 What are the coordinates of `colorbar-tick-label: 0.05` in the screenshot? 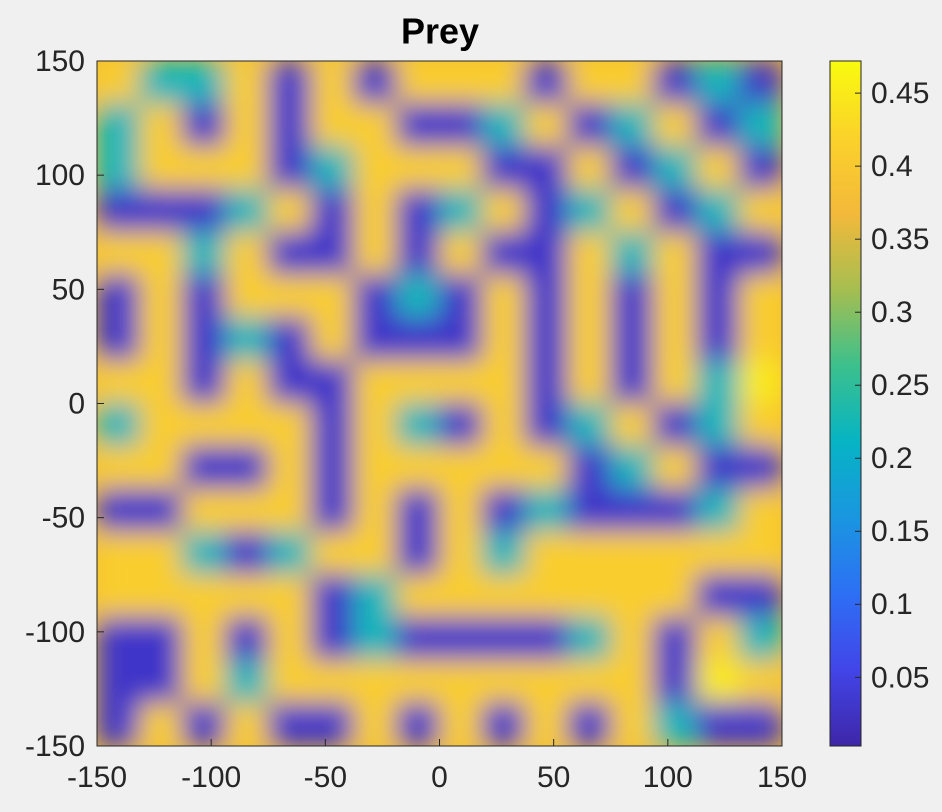 It's located at (900, 677).